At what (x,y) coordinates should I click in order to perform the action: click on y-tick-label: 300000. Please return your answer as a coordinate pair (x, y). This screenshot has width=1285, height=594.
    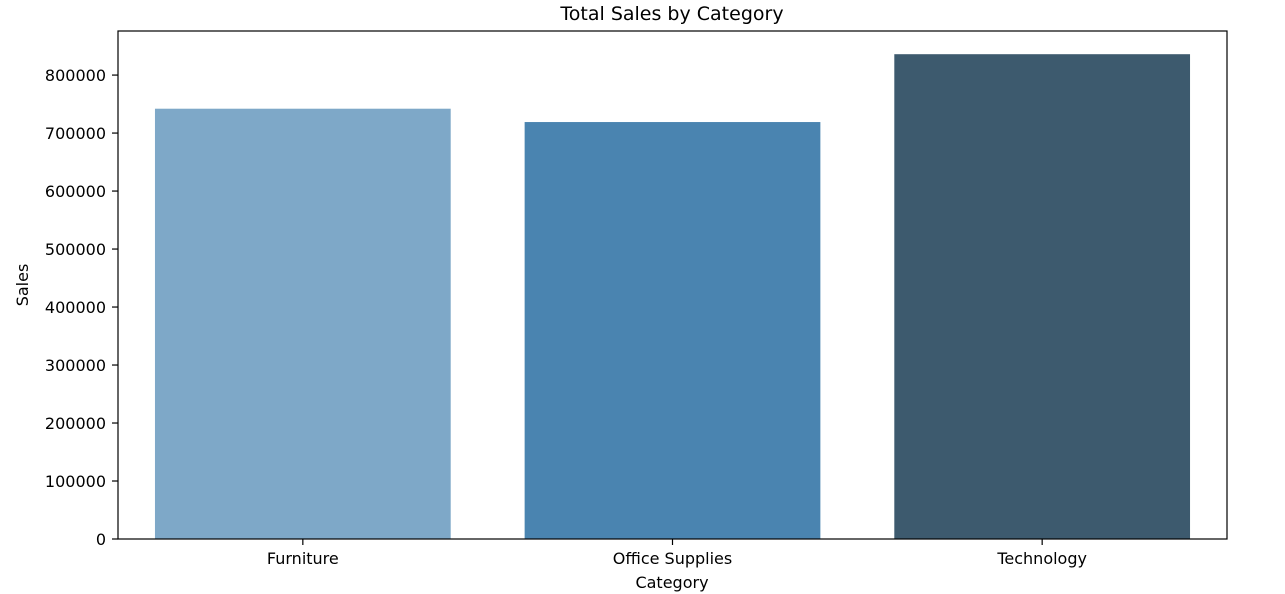
    Looking at the image, I should click on (75, 365).